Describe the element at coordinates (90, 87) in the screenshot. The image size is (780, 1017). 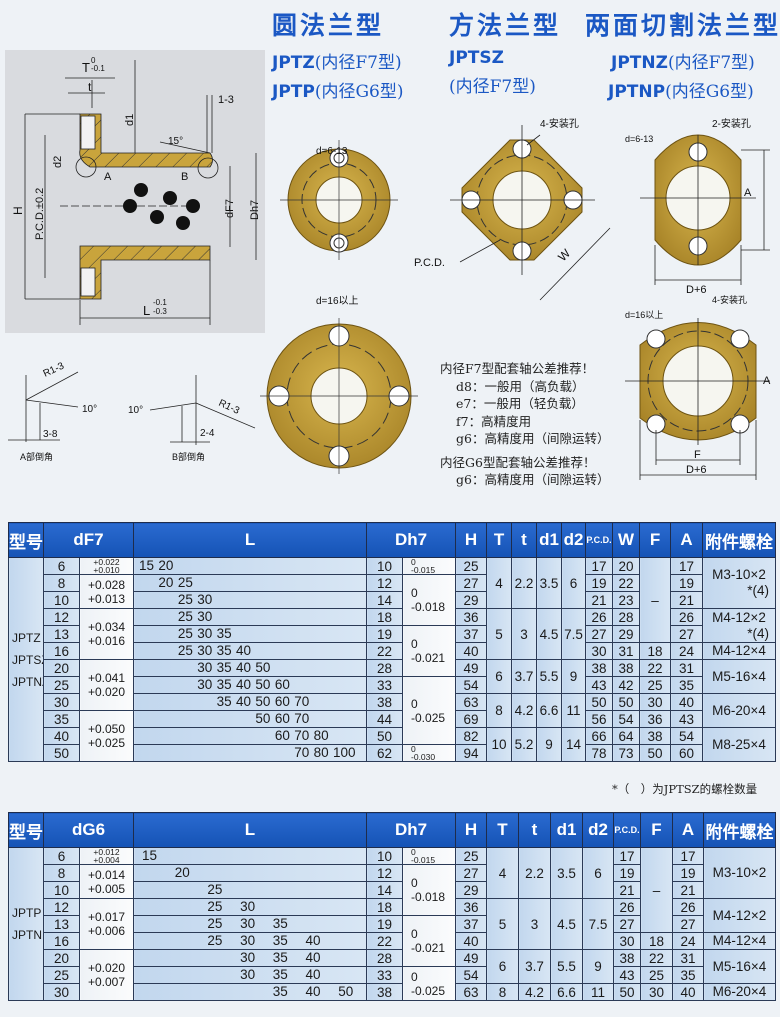
I see `label-t: t` at that location.